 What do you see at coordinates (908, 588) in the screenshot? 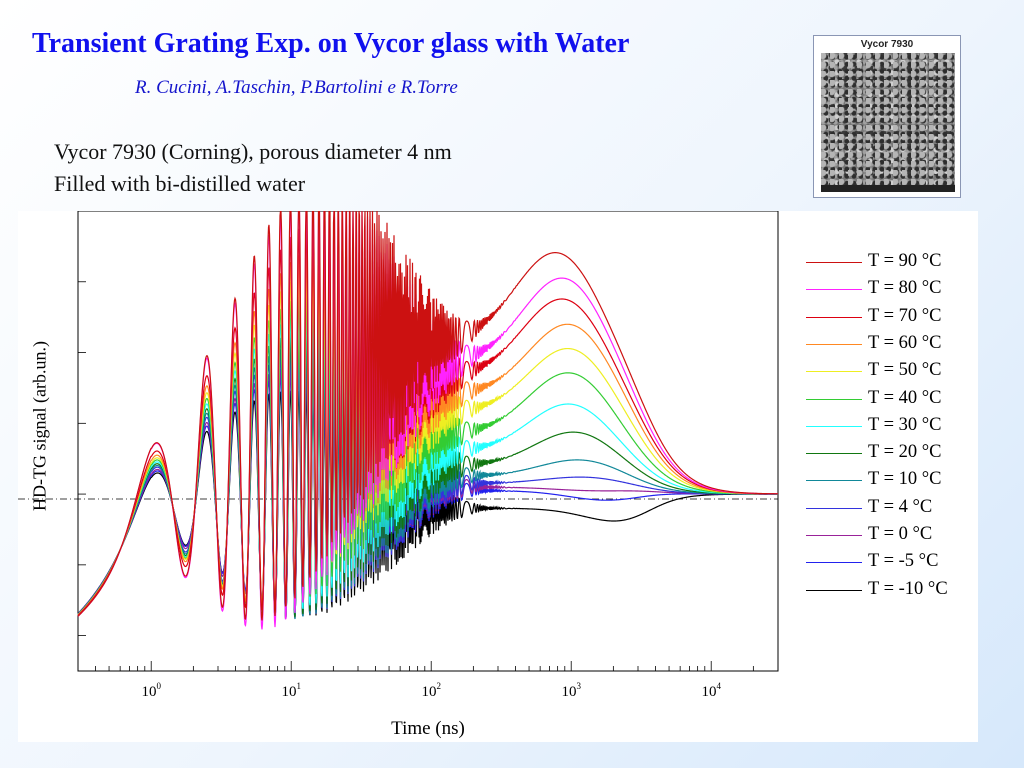
I see `legend-label: T = -10 °C` at bounding box center [908, 588].